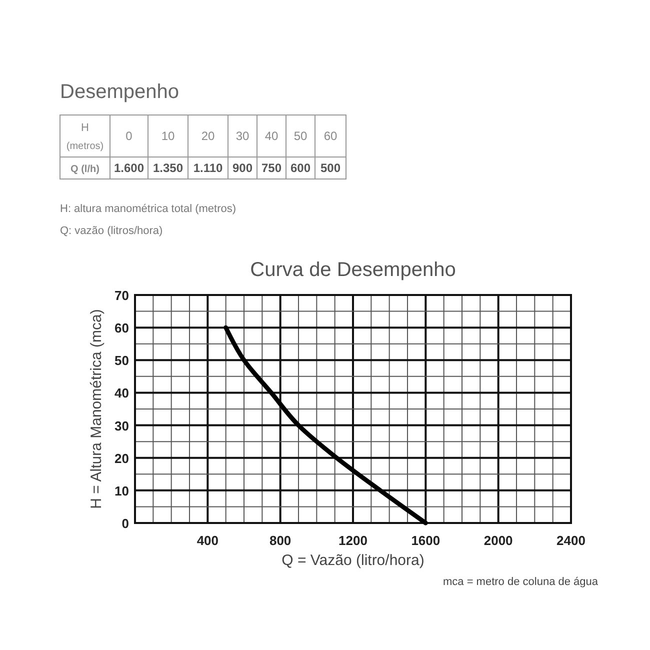 Image resolution: width=650 pixels, height=650 pixels. What do you see at coordinates (353, 560) in the screenshot?
I see `x-axis-title: Q = Vazão (litro/hora)` at bounding box center [353, 560].